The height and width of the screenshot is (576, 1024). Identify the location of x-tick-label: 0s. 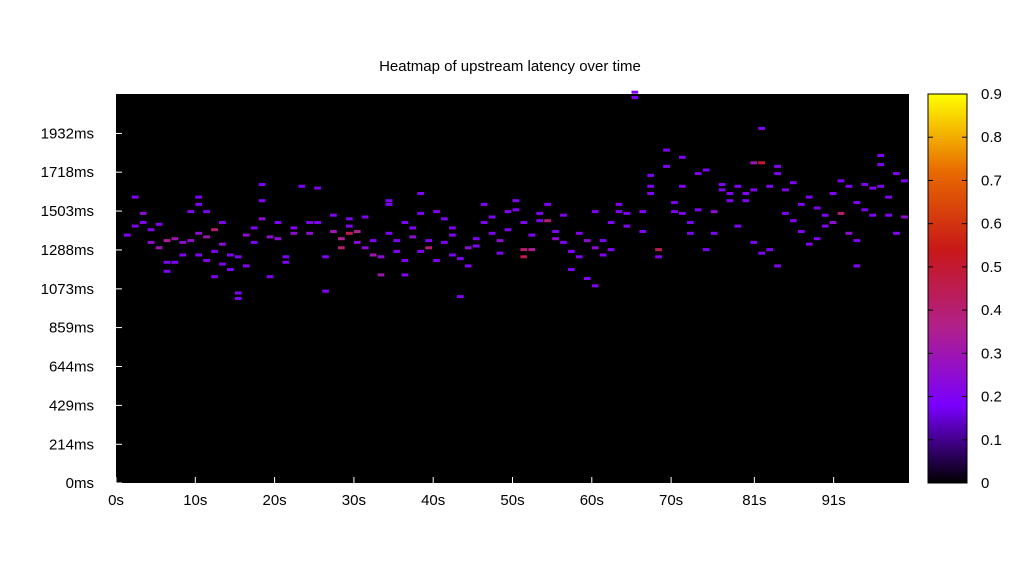
(116, 500).